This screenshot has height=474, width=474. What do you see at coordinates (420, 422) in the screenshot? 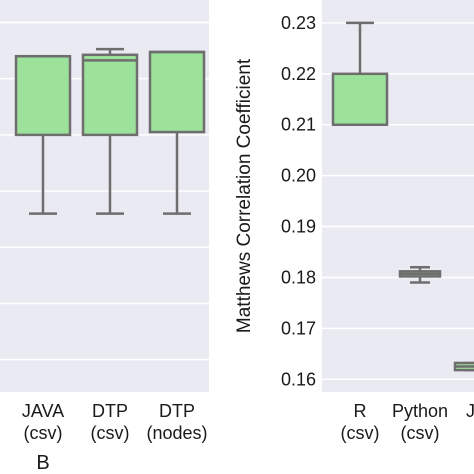
I see `right-x-tick-label-1: Python (csv)` at bounding box center [420, 422].